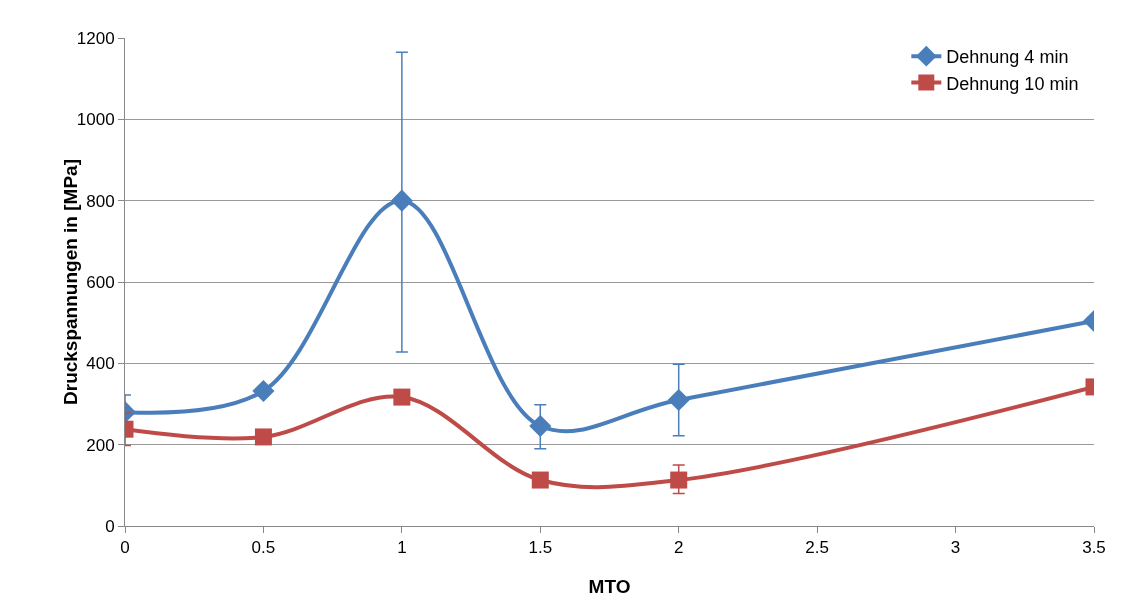  I want to click on y-tick-label: 600, so click(100, 282).